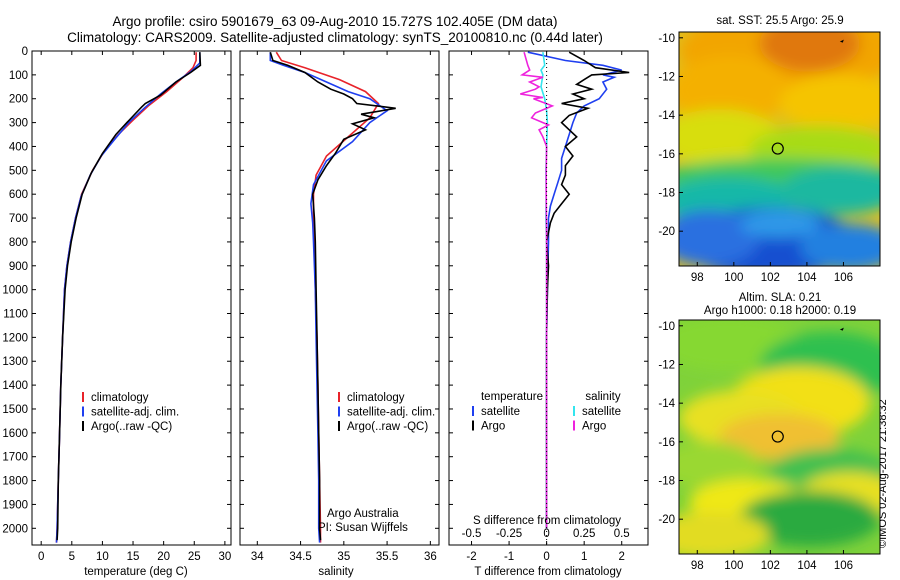 Image resolution: width=900 pixels, height=580 pixels. Describe the element at coordinates (363, 514) in the screenshot. I see `note-argo-australia: Argo Australia` at that location.